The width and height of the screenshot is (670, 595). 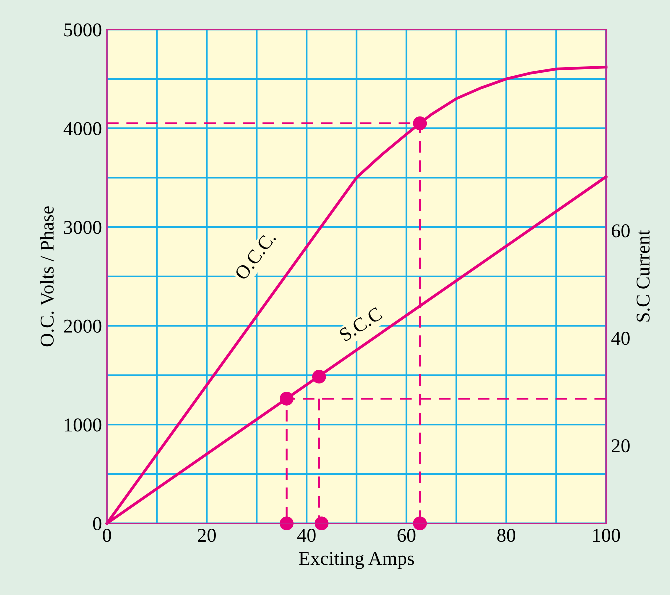 I want to click on x-tick-label: 40, so click(x=307, y=535).